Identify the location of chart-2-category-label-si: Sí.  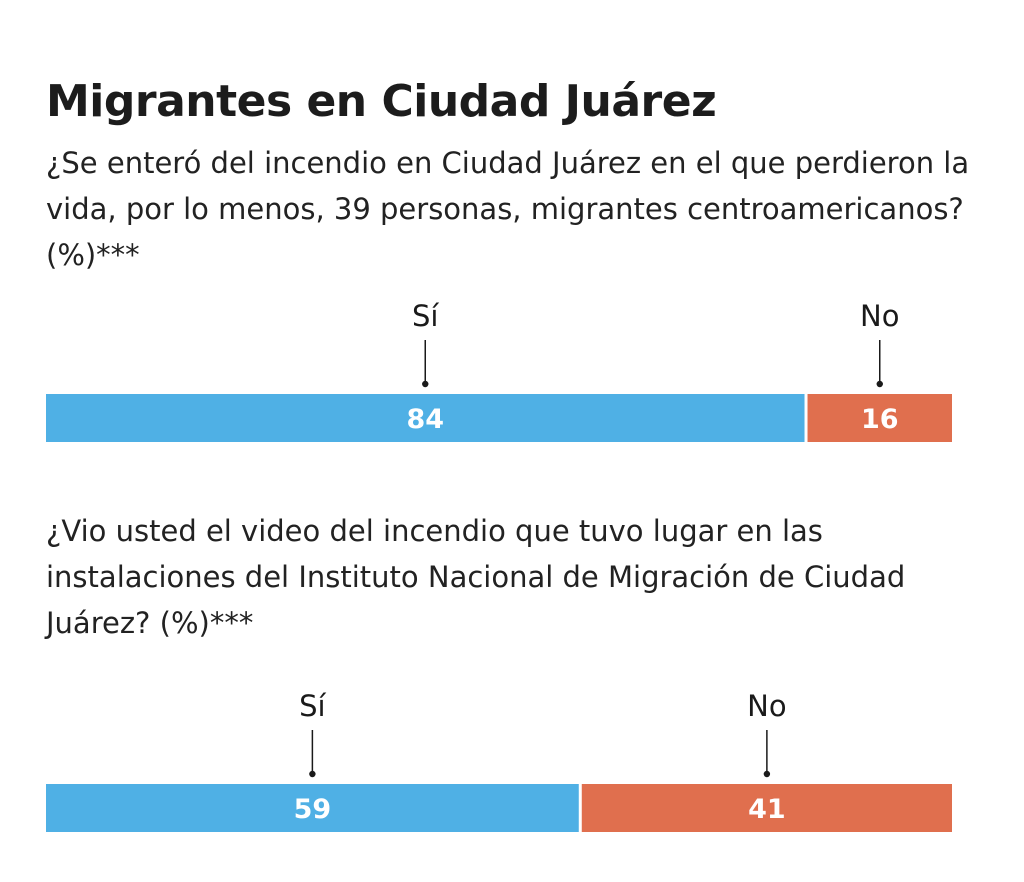
(312, 706).